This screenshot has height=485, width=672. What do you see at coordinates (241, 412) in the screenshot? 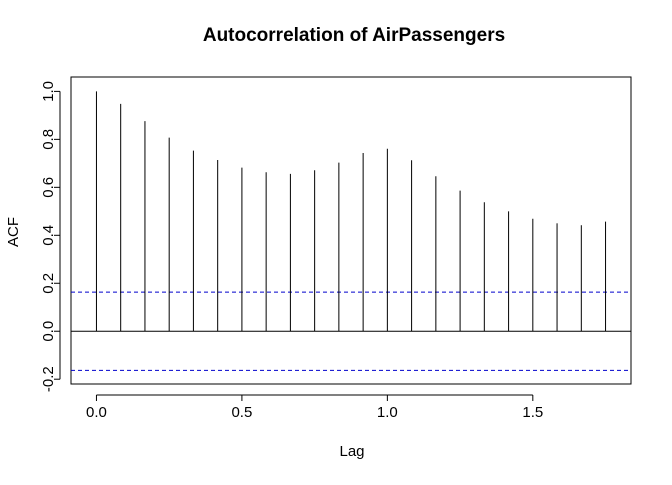
I see `x-tick-label: 0.5` at bounding box center [241, 412].